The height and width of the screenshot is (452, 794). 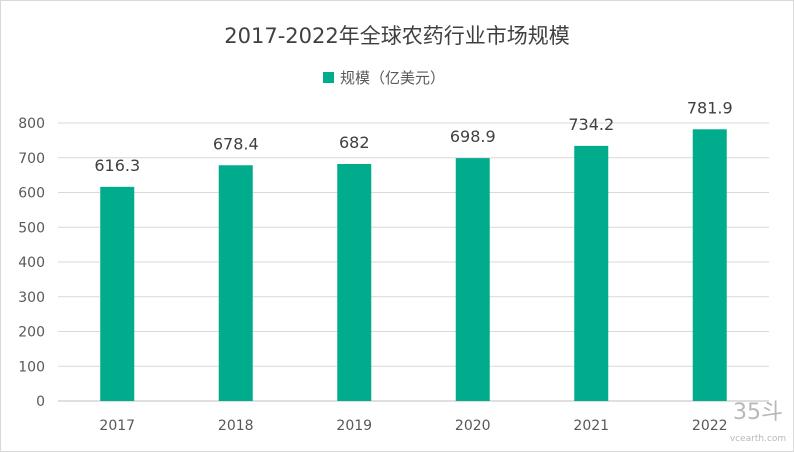 What do you see at coordinates (396, 36) in the screenshot?
I see `chart-title: 2017-2022年全球农药行业市场规模` at bounding box center [396, 36].